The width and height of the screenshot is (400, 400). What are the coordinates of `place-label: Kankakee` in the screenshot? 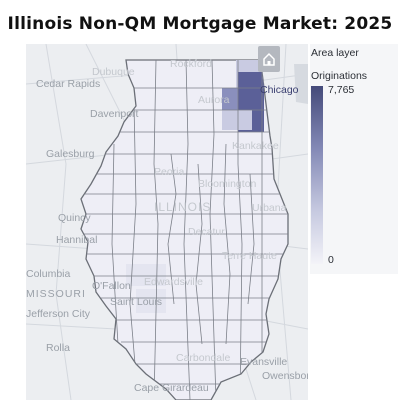 It's located at (255, 146).